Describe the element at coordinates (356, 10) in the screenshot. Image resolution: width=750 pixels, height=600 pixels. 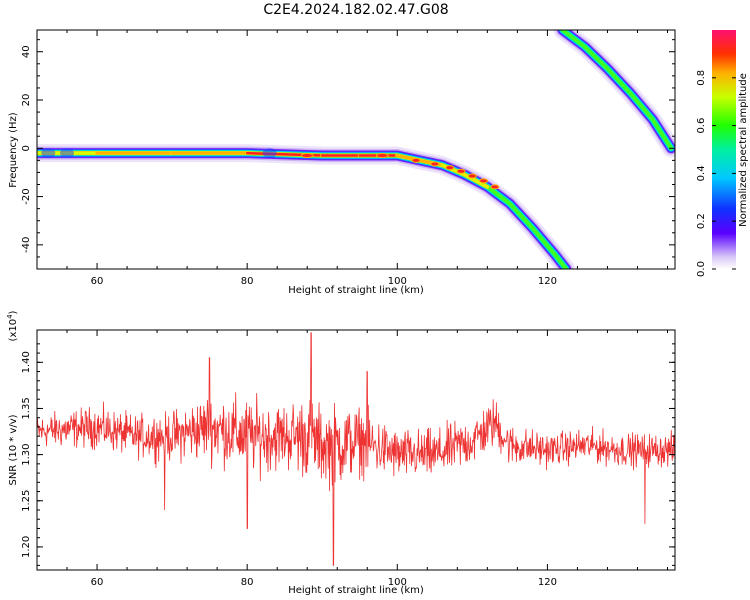
I see `chart-title: C2E4.2024.182.02.47.G08` at that location.